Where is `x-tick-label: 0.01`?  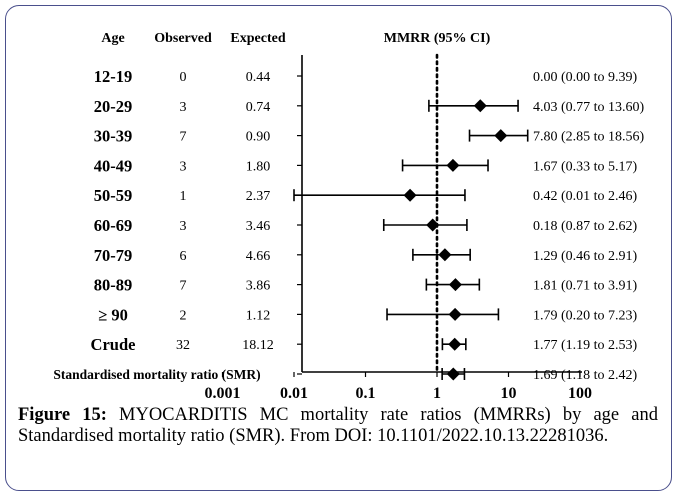
x-tick-label: 0.01 is located at coordinates (294, 392).